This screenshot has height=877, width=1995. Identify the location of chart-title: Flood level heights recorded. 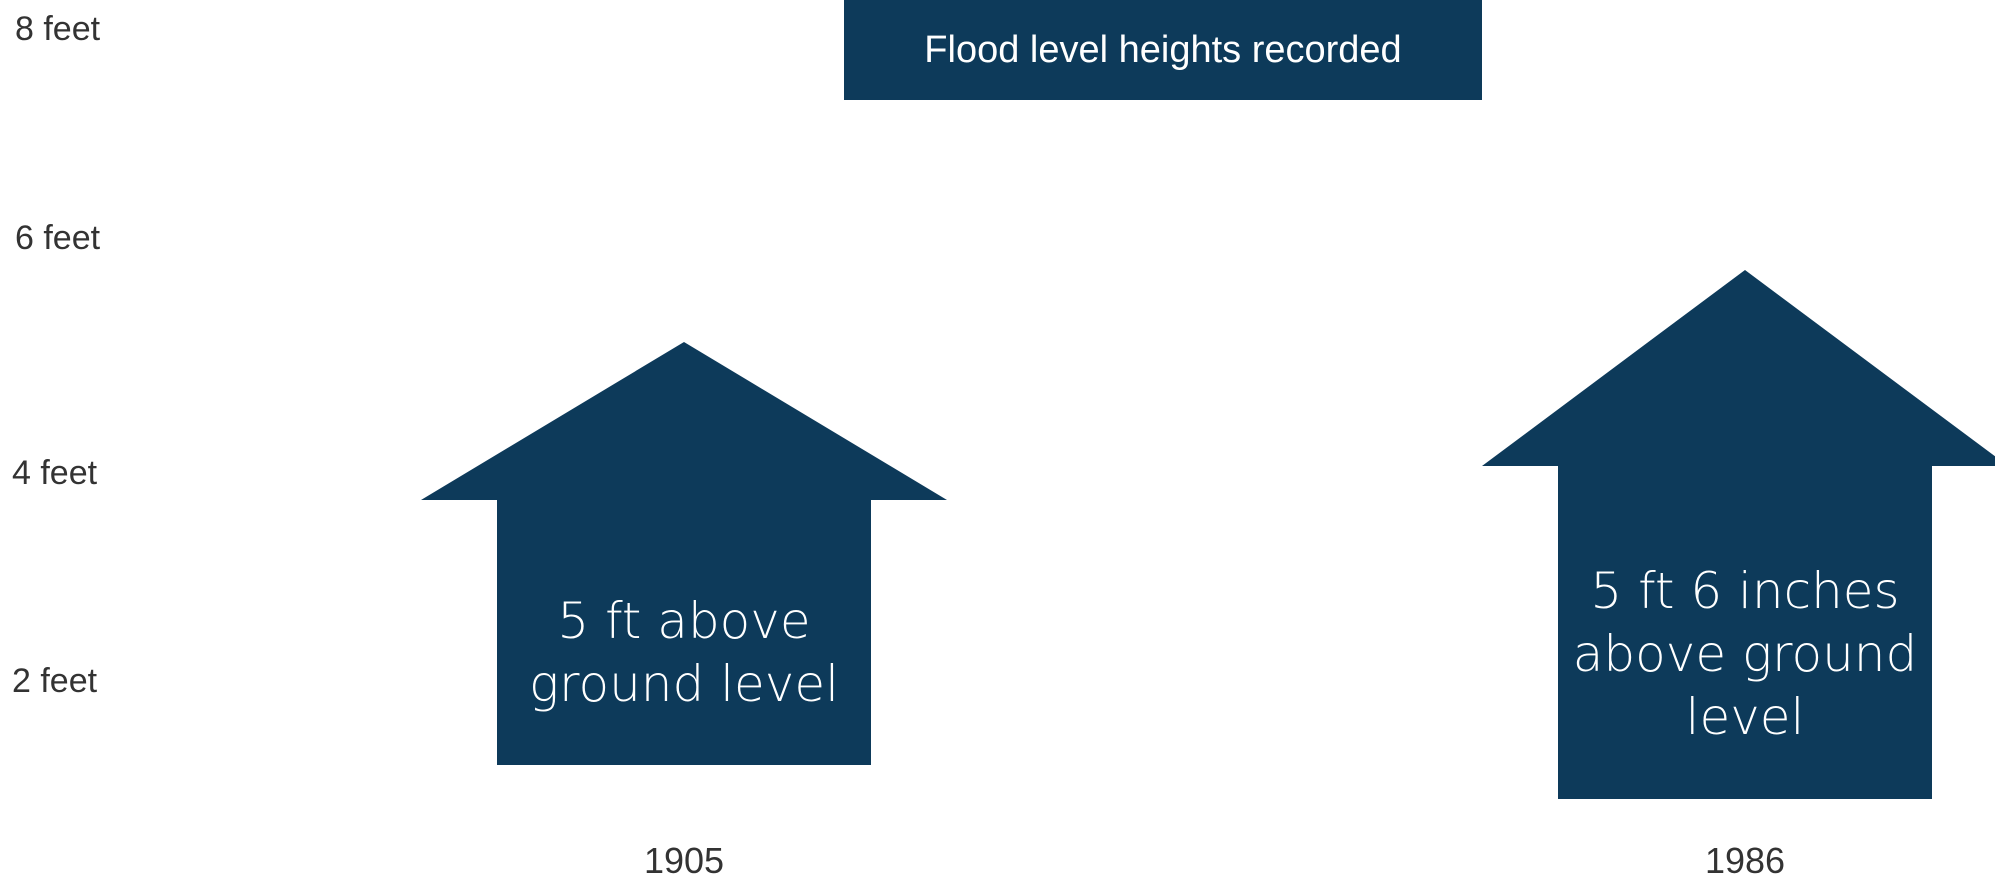
(1163, 50).